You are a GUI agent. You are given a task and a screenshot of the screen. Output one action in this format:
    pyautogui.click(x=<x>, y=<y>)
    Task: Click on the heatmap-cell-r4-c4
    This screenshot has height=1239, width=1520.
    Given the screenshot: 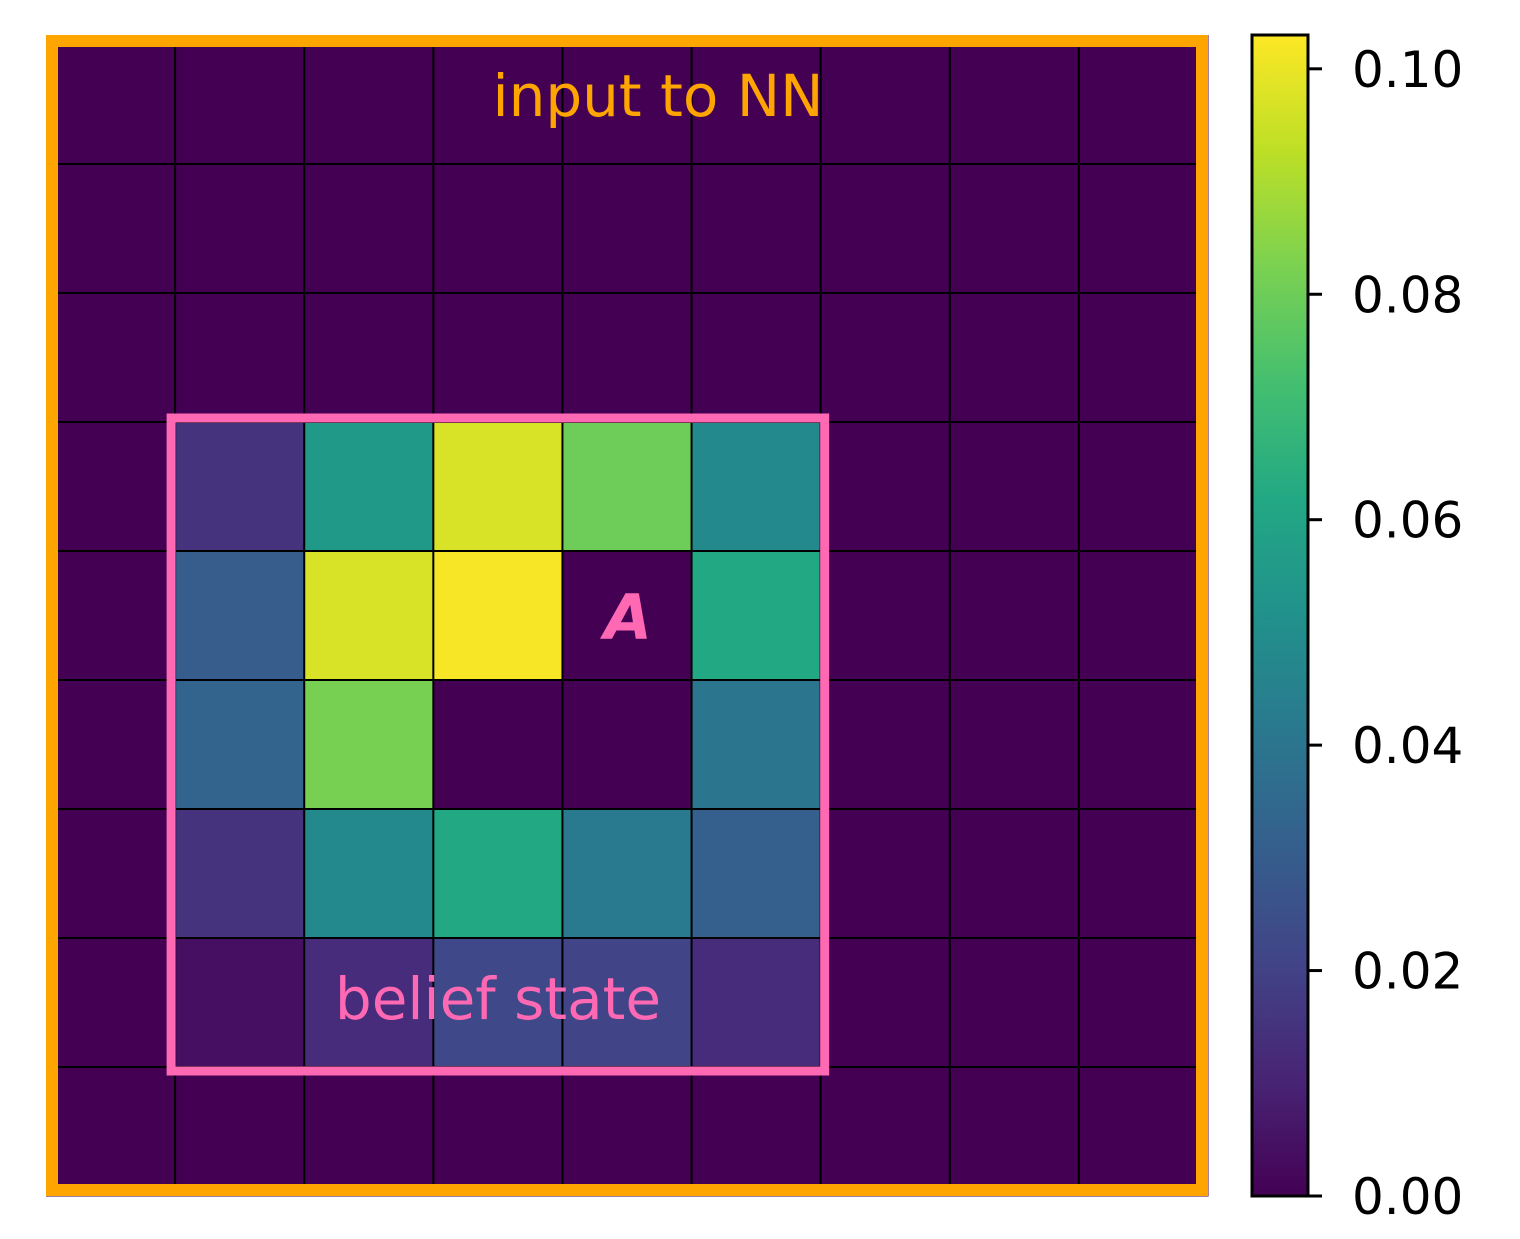 What is the action you would take?
    pyautogui.click(x=627, y=616)
    